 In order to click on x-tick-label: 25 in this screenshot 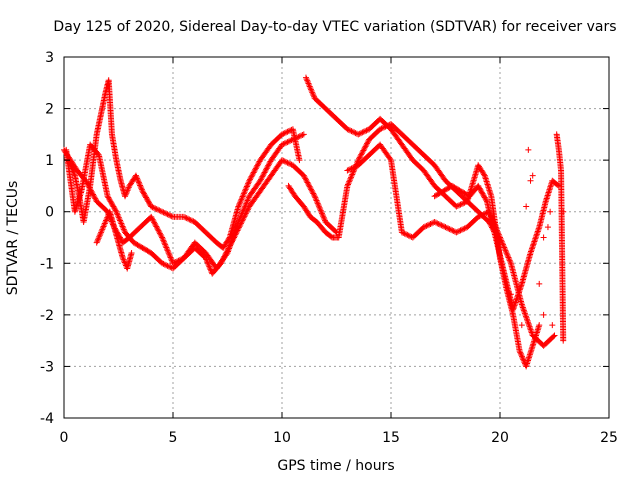, I will do `click(609, 438)`.